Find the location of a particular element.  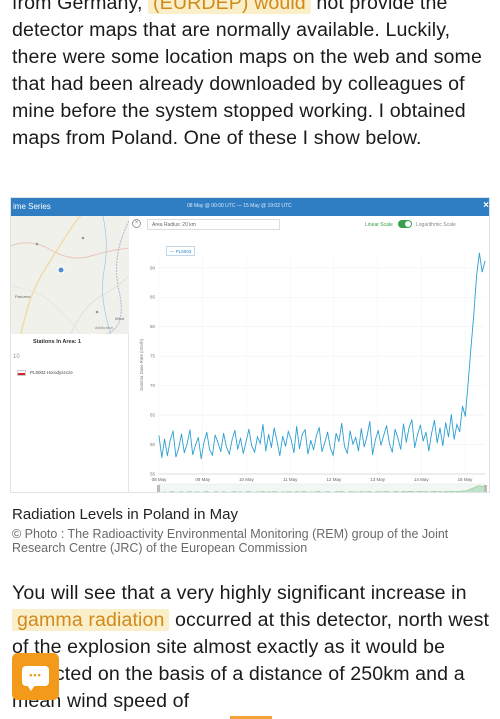

chat-bubble-icon: ••• is located at coordinates (35, 678).